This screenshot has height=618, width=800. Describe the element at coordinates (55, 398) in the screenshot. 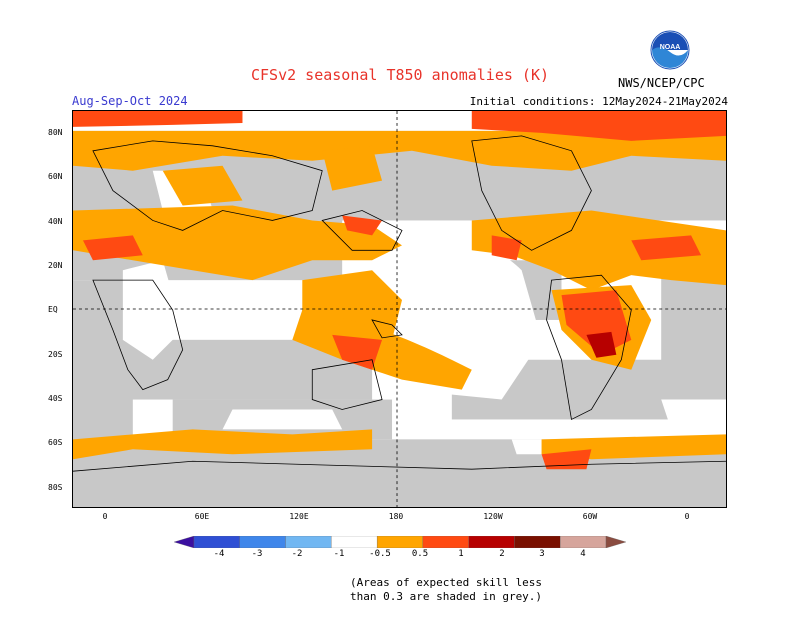

I see `lat-label-40s: 40S` at that location.